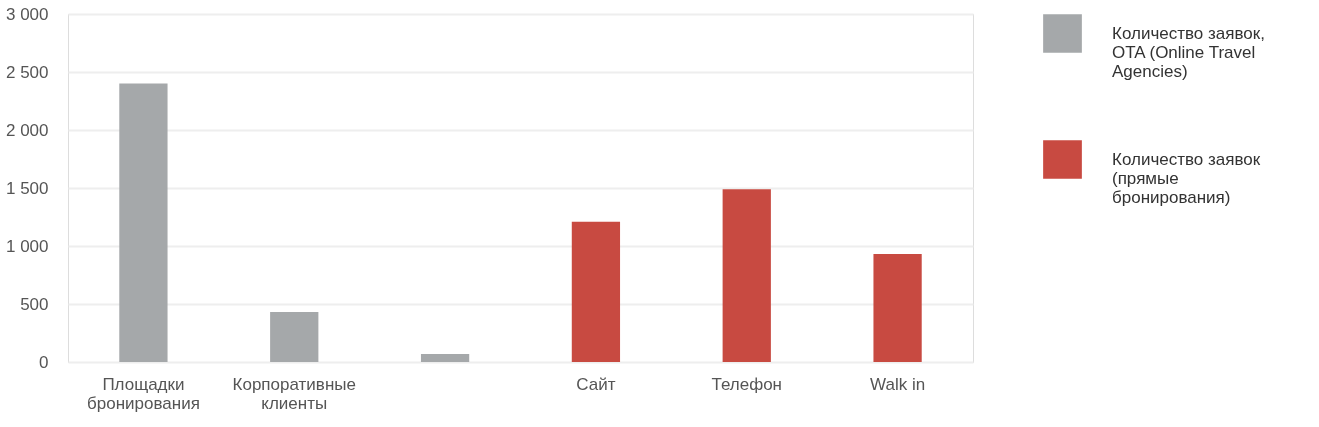  Describe the element at coordinates (27, 72) in the screenshot. I see `y-tick-label: 2 500` at that location.